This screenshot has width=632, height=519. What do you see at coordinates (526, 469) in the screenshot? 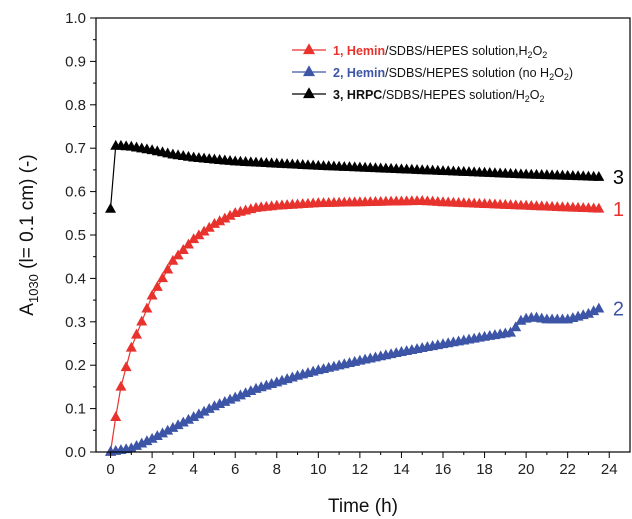
I see `x-tick-label: 20` at bounding box center [526, 469].